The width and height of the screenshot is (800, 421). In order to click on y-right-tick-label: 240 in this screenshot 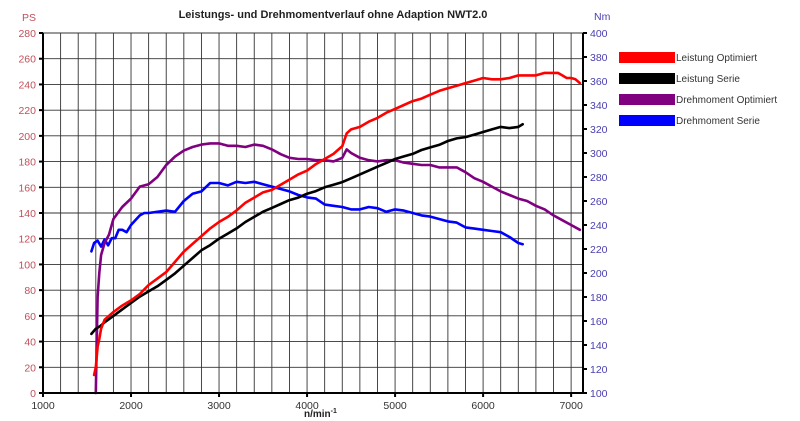, I will do `click(599, 226)`.